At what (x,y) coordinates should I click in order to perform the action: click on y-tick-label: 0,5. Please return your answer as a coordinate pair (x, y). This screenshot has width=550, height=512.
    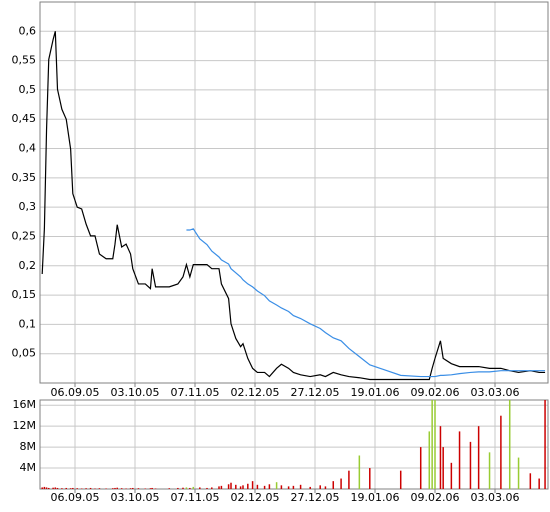
    Looking at the image, I should click on (28, 89).